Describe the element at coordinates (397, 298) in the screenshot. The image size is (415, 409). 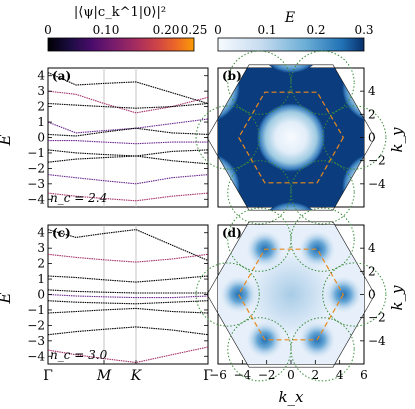
I see `panel-d-ylabel: k_y` at that location.